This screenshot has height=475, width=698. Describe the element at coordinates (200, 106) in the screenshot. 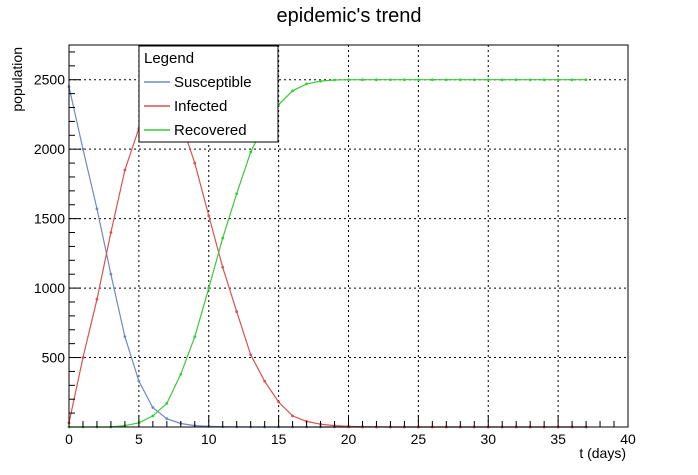

I see `legend-label-infected: Infected` at that location.